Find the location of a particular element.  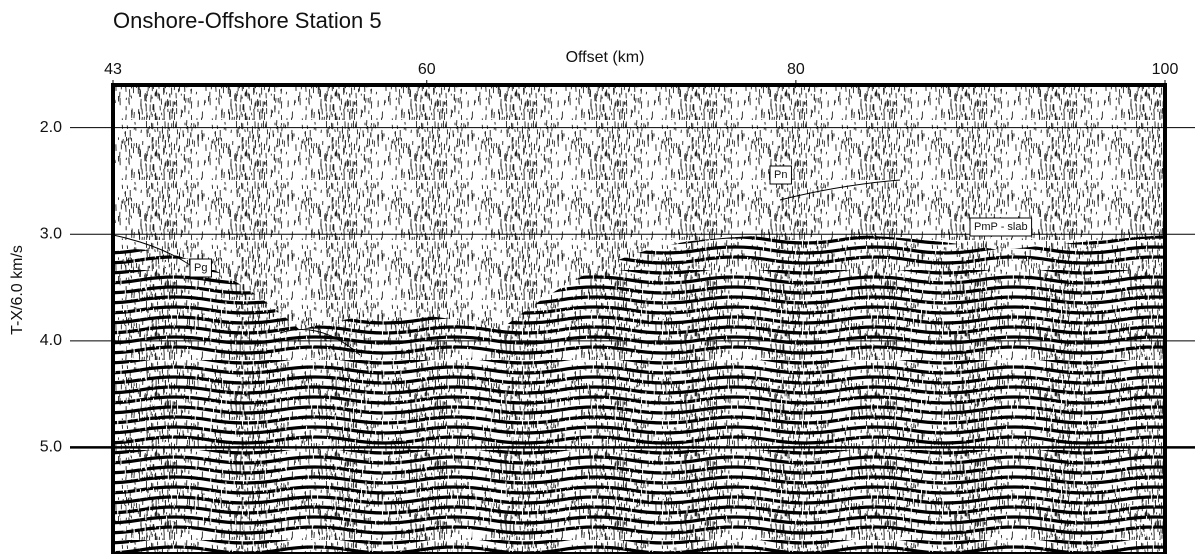

phase-label: Pg is located at coordinates (200, 268).